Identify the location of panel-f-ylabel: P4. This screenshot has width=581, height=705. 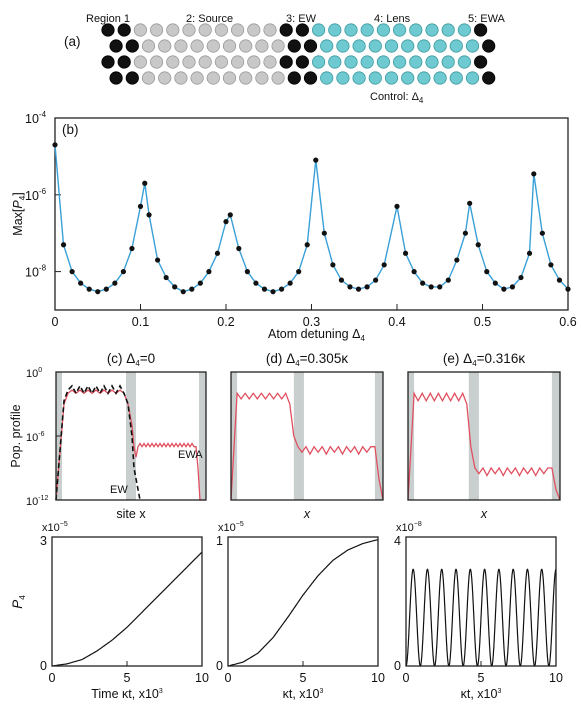
(18, 602).